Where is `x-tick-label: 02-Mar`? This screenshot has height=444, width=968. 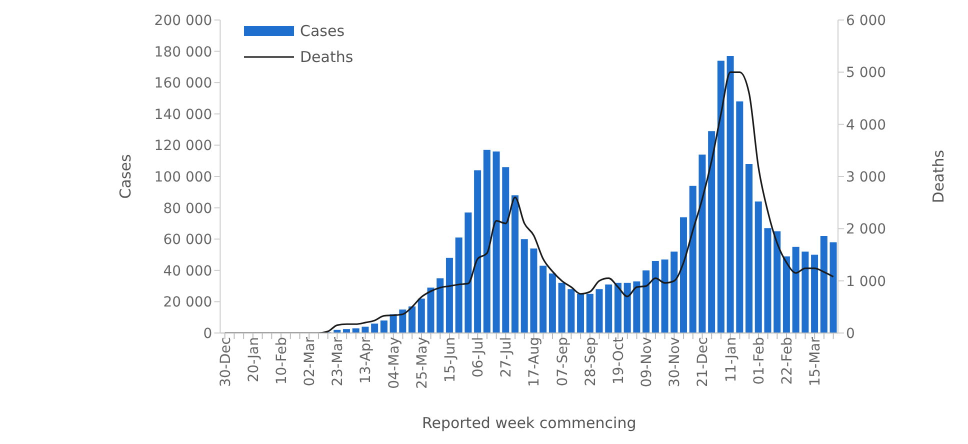 x-tick-label: 02-Mar is located at coordinates (310, 361).